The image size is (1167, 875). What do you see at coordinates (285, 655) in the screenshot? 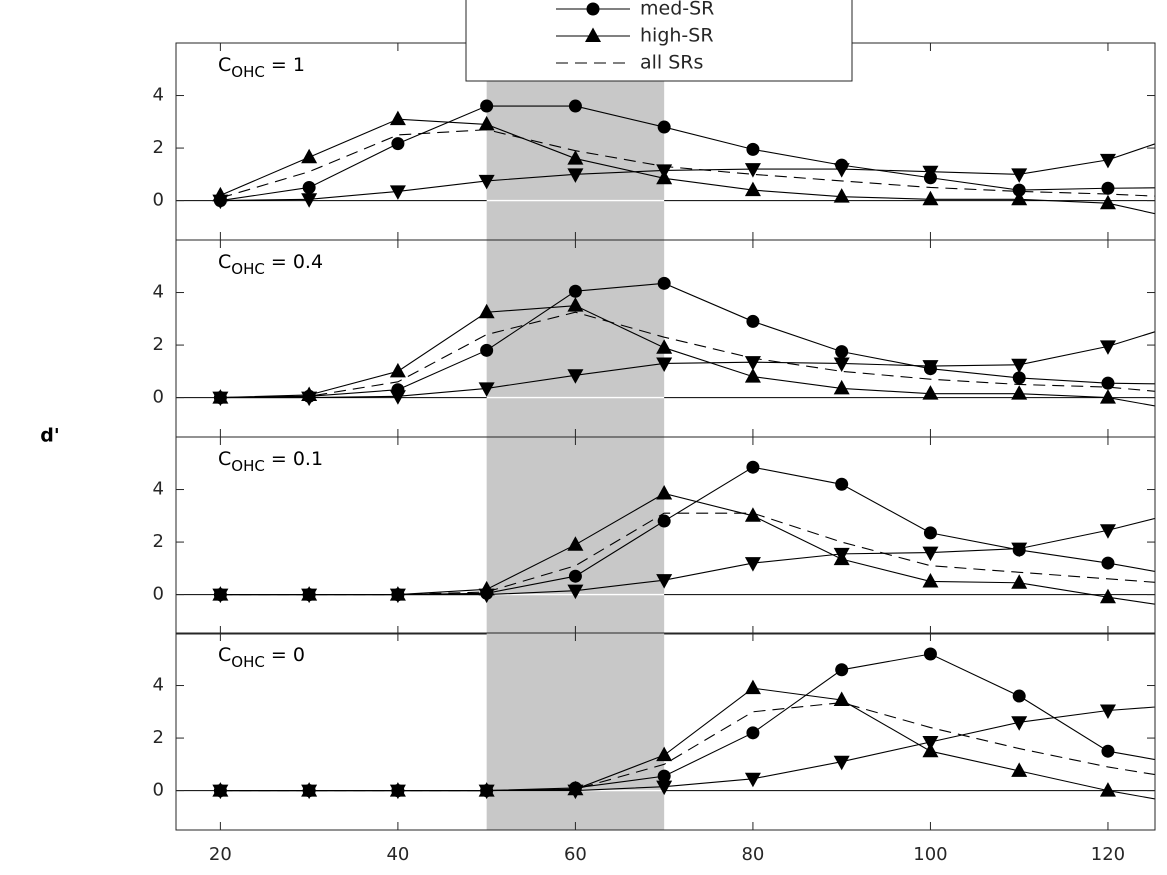
I see `panel-label-rest: = 0` at bounding box center [285, 655].